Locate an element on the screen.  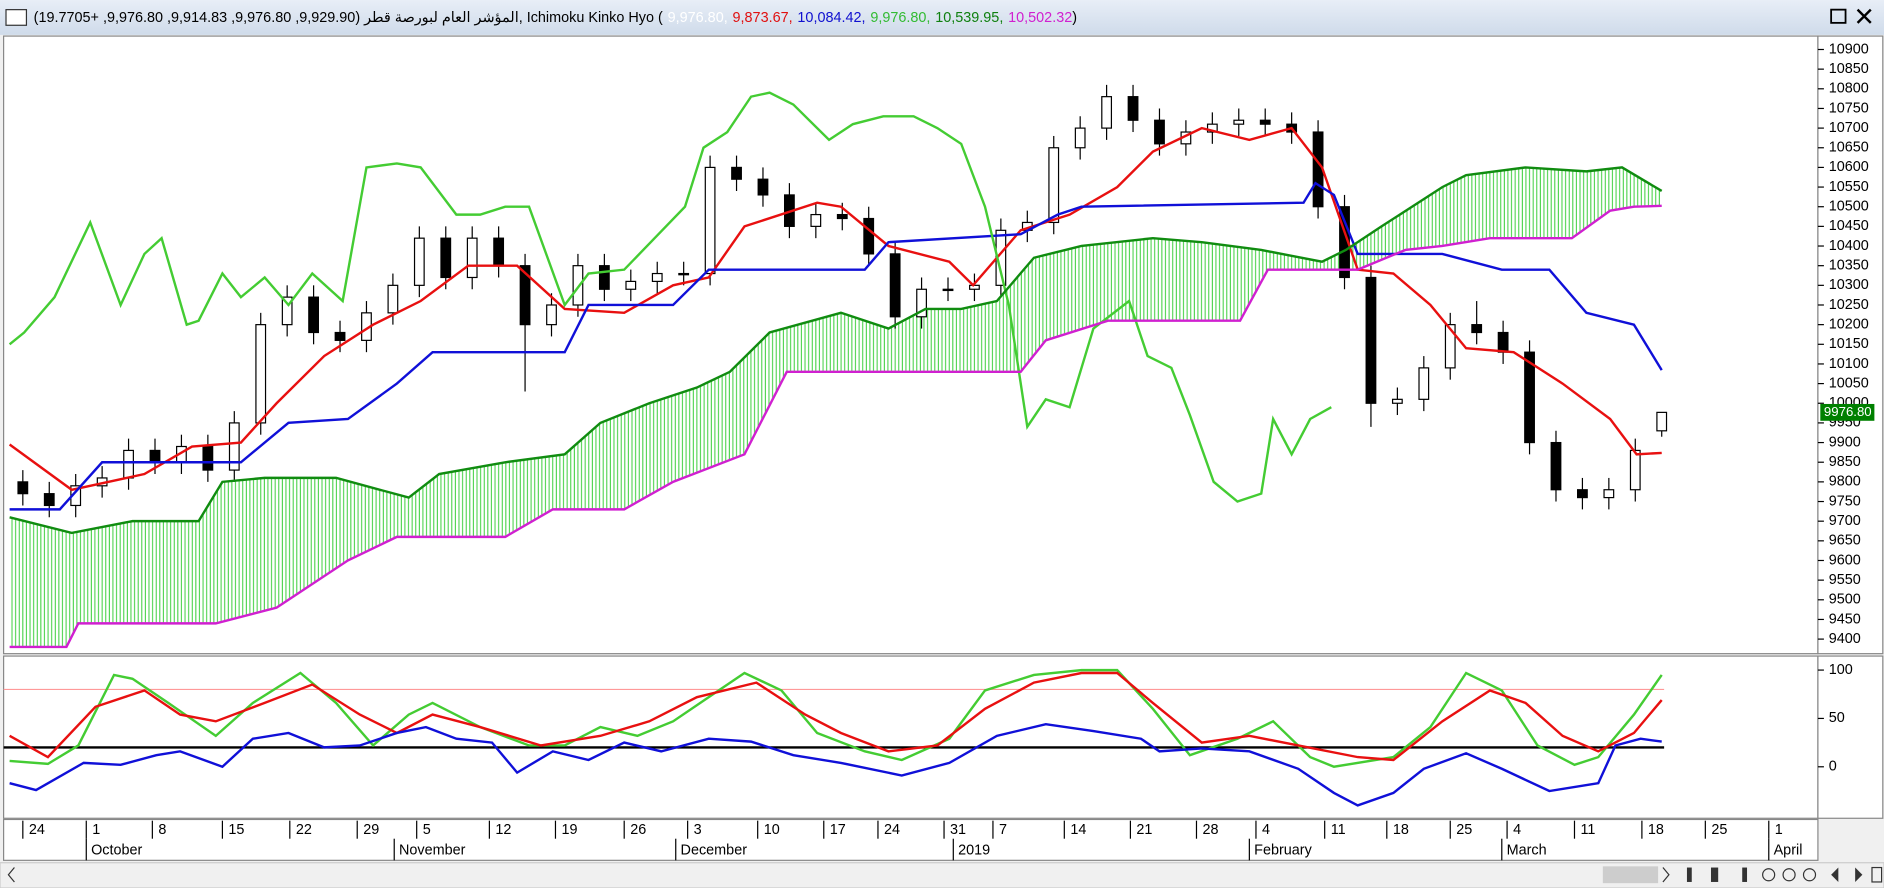
x-tick-label: 21 is located at coordinates (1144, 830).